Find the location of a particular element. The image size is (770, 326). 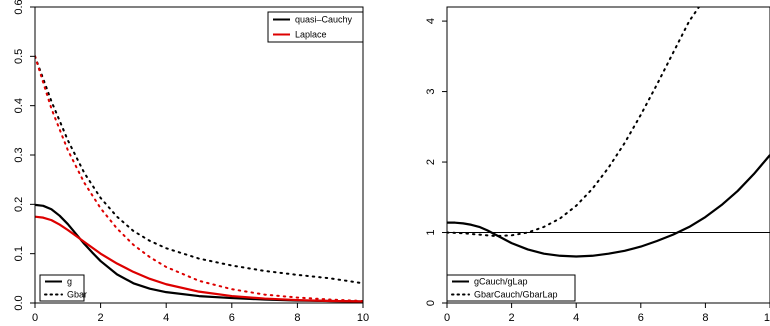

y-tick-label: 0.1 is located at coordinates (19, 253).